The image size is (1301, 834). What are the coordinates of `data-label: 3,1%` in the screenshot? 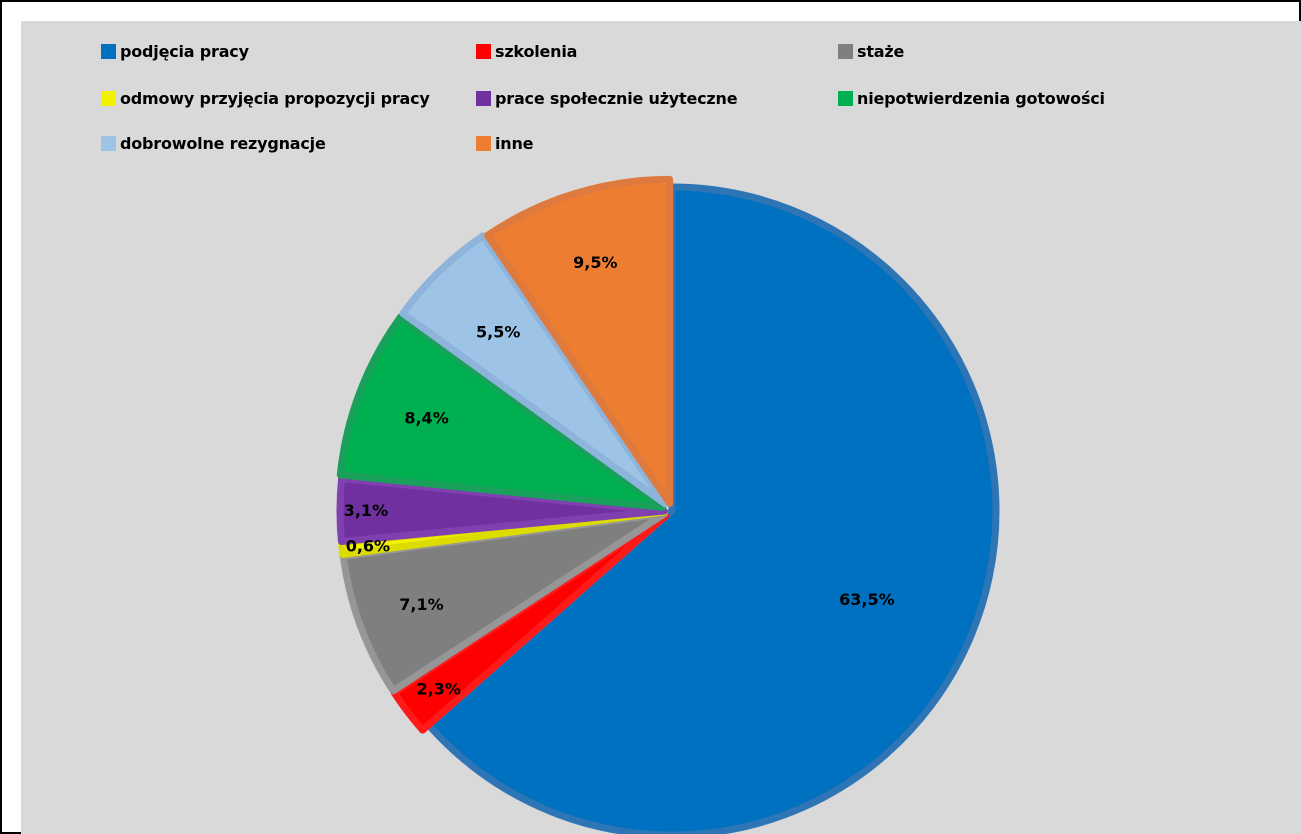 It's located at (366, 510).